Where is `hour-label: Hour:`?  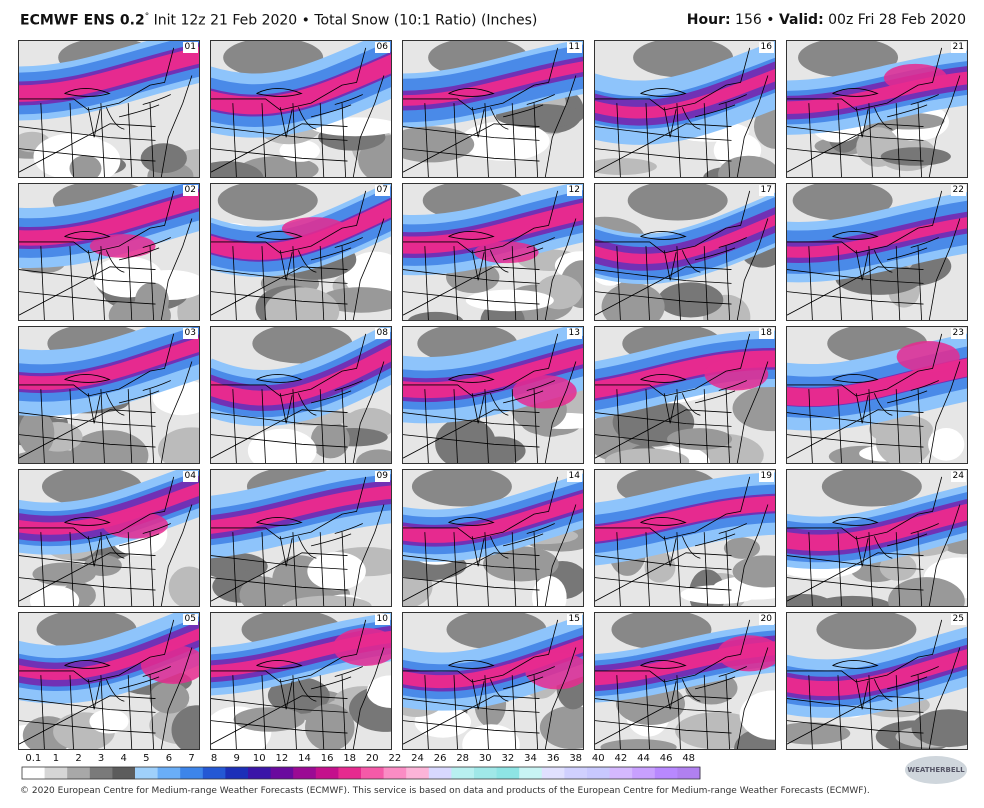 hour-label: Hour: is located at coordinates (708, 20).